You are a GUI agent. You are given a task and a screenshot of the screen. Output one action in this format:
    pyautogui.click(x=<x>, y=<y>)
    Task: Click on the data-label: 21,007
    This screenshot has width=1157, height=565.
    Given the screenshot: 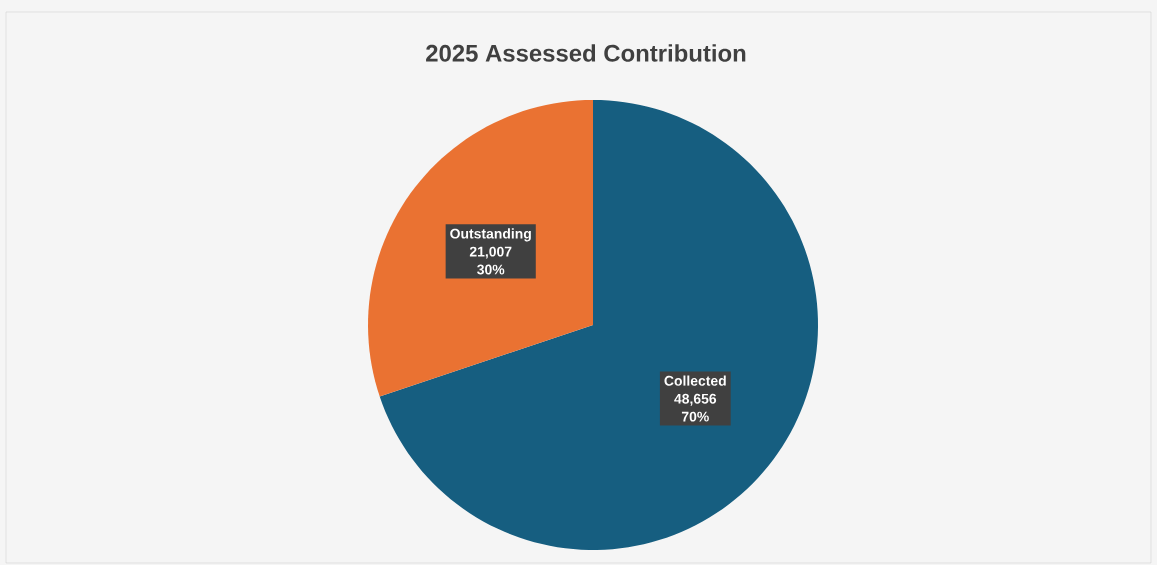 What is the action you would take?
    pyautogui.click(x=490, y=252)
    